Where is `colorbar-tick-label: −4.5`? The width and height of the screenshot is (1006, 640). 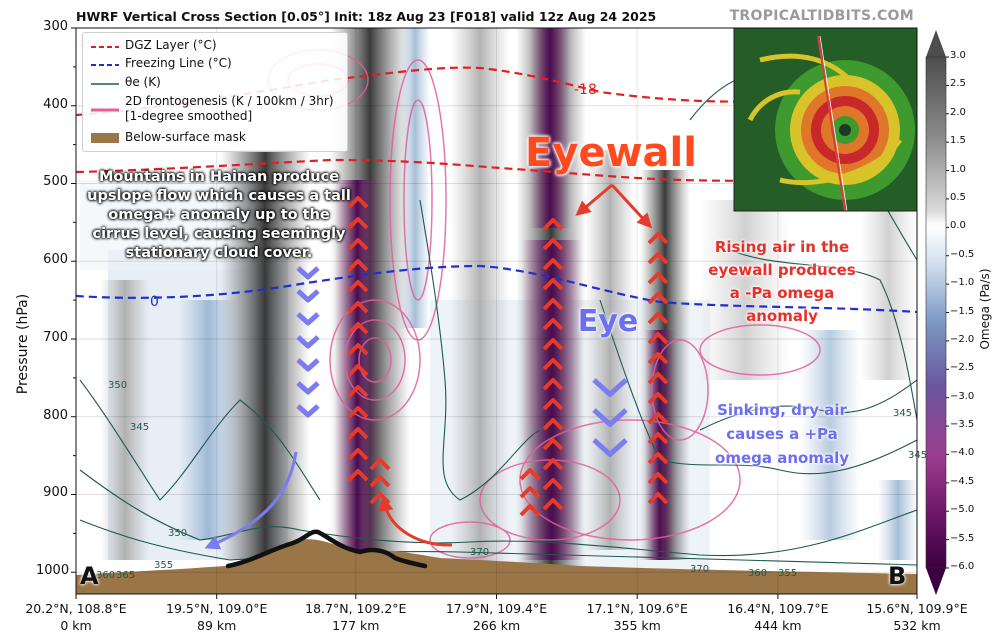
colorbar-tick-label: −4.5 is located at coordinates (962, 481).